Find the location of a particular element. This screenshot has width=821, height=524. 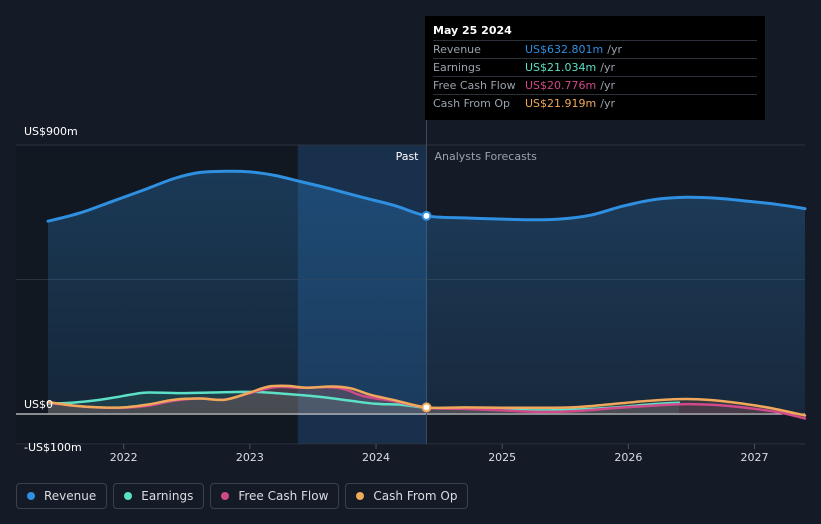

area-free-cash-flow is located at coordinates (426, 402).